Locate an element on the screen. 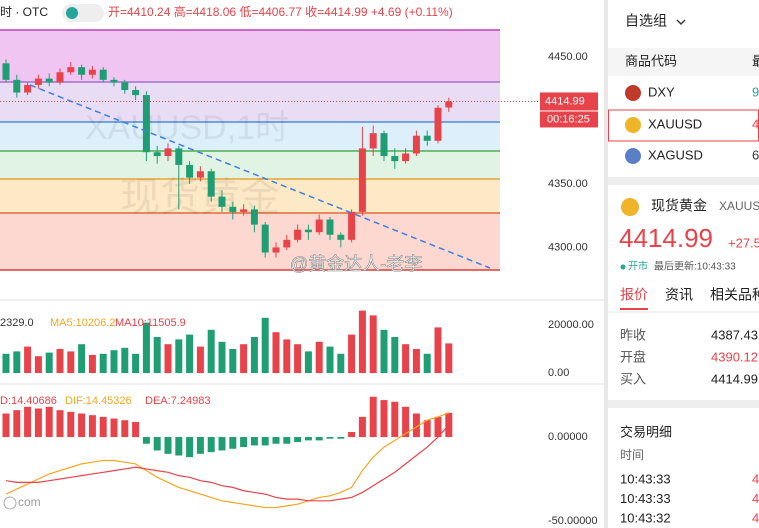 This screenshot has width=759, height=528. dif-line is located at coordinates (227, 460).